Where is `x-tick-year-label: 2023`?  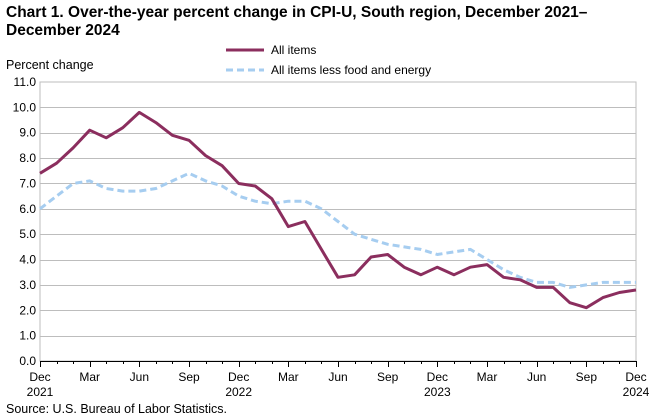 x-tick-year-label: 2023 is located at coordinates (437, 392).